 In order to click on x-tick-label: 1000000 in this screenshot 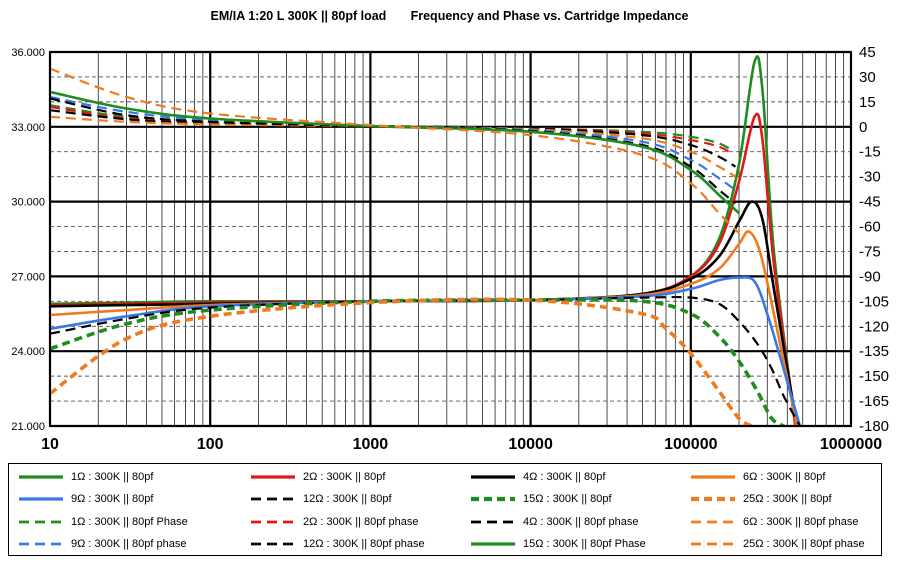, I will do `click(851, 444)`.